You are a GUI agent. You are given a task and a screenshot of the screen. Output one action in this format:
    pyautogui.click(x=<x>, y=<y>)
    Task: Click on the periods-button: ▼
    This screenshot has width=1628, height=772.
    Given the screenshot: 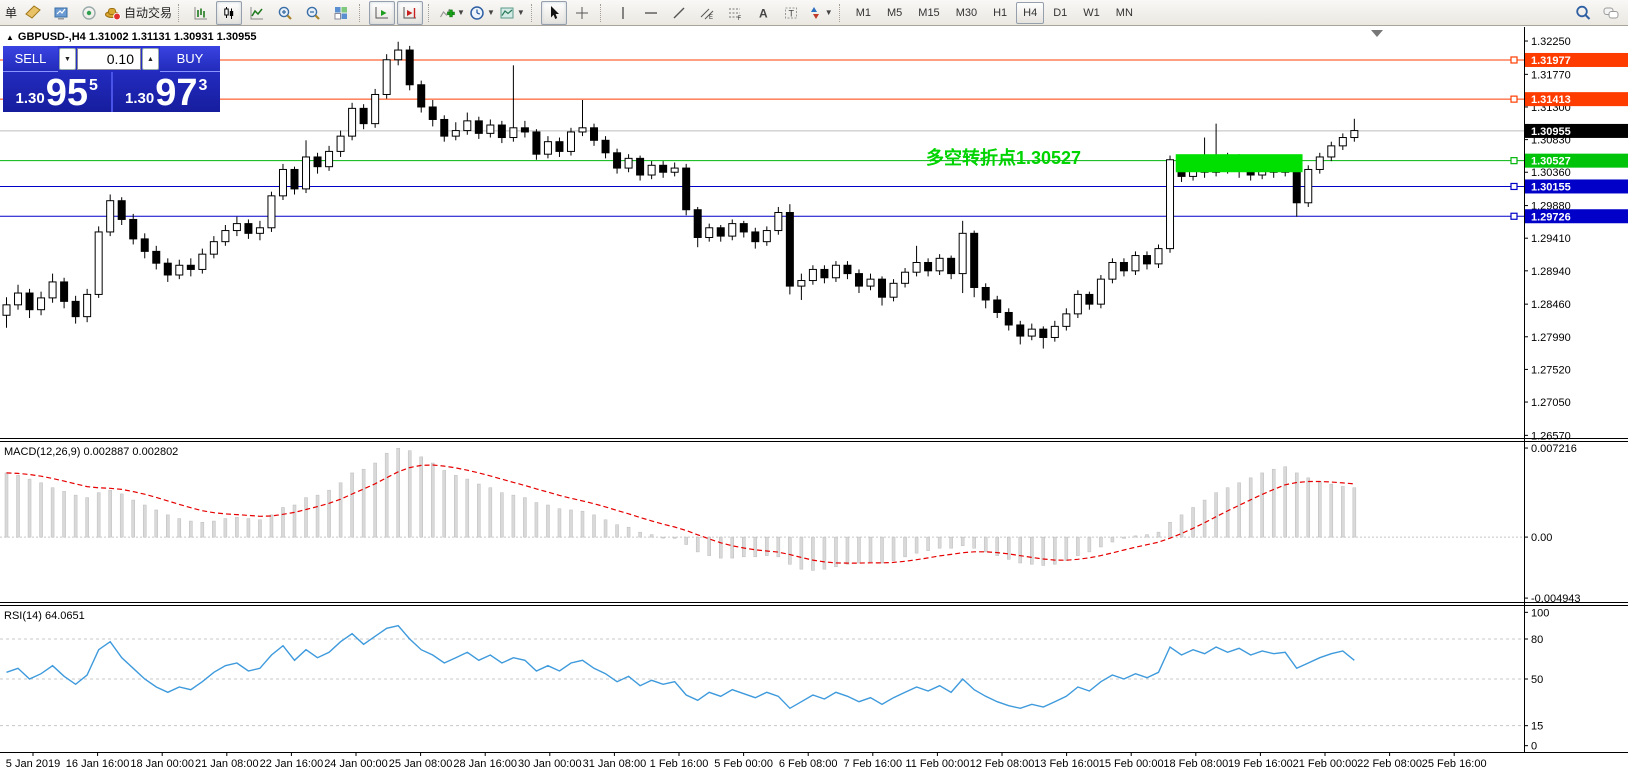 What is the action you would take?
    pyautogui.click(x=482, y=13)
    